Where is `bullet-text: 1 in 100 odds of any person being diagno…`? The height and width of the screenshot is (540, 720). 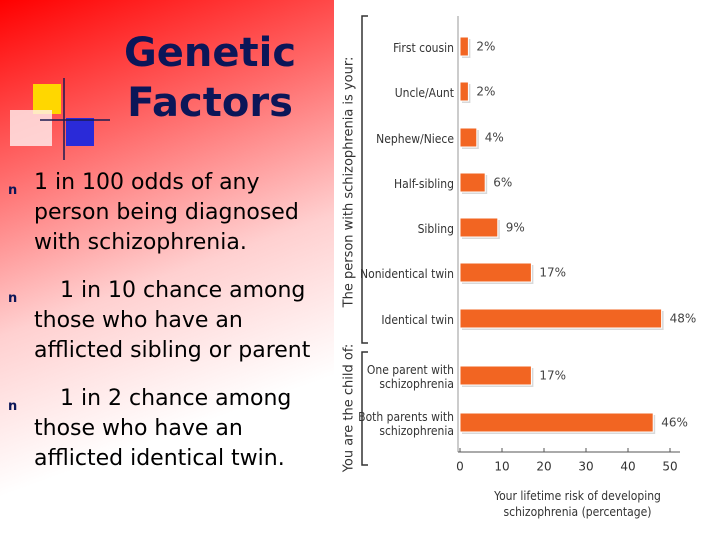 bullet-text: 1 in 100 odds of any person being diagno… is located at coordinates (166, 212).